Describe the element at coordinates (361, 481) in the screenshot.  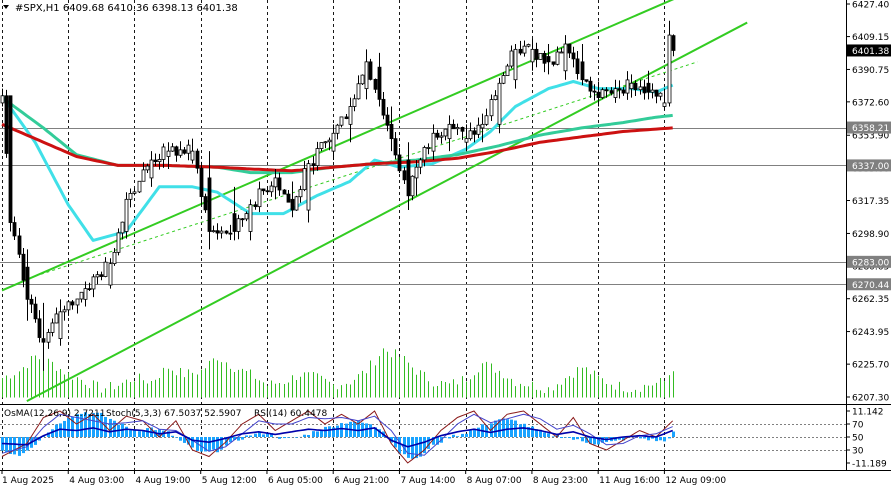
I see `time-tick-label: 6 Aug 21:00` at that location.